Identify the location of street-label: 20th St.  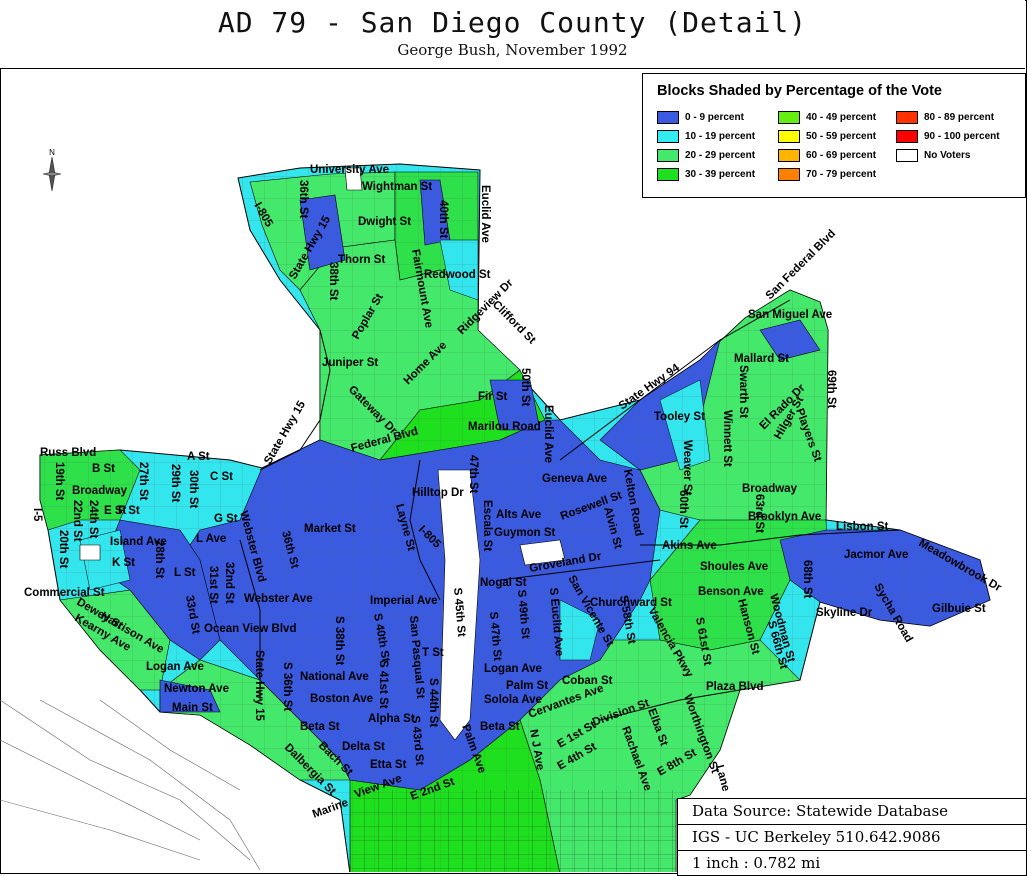
(63, 549).